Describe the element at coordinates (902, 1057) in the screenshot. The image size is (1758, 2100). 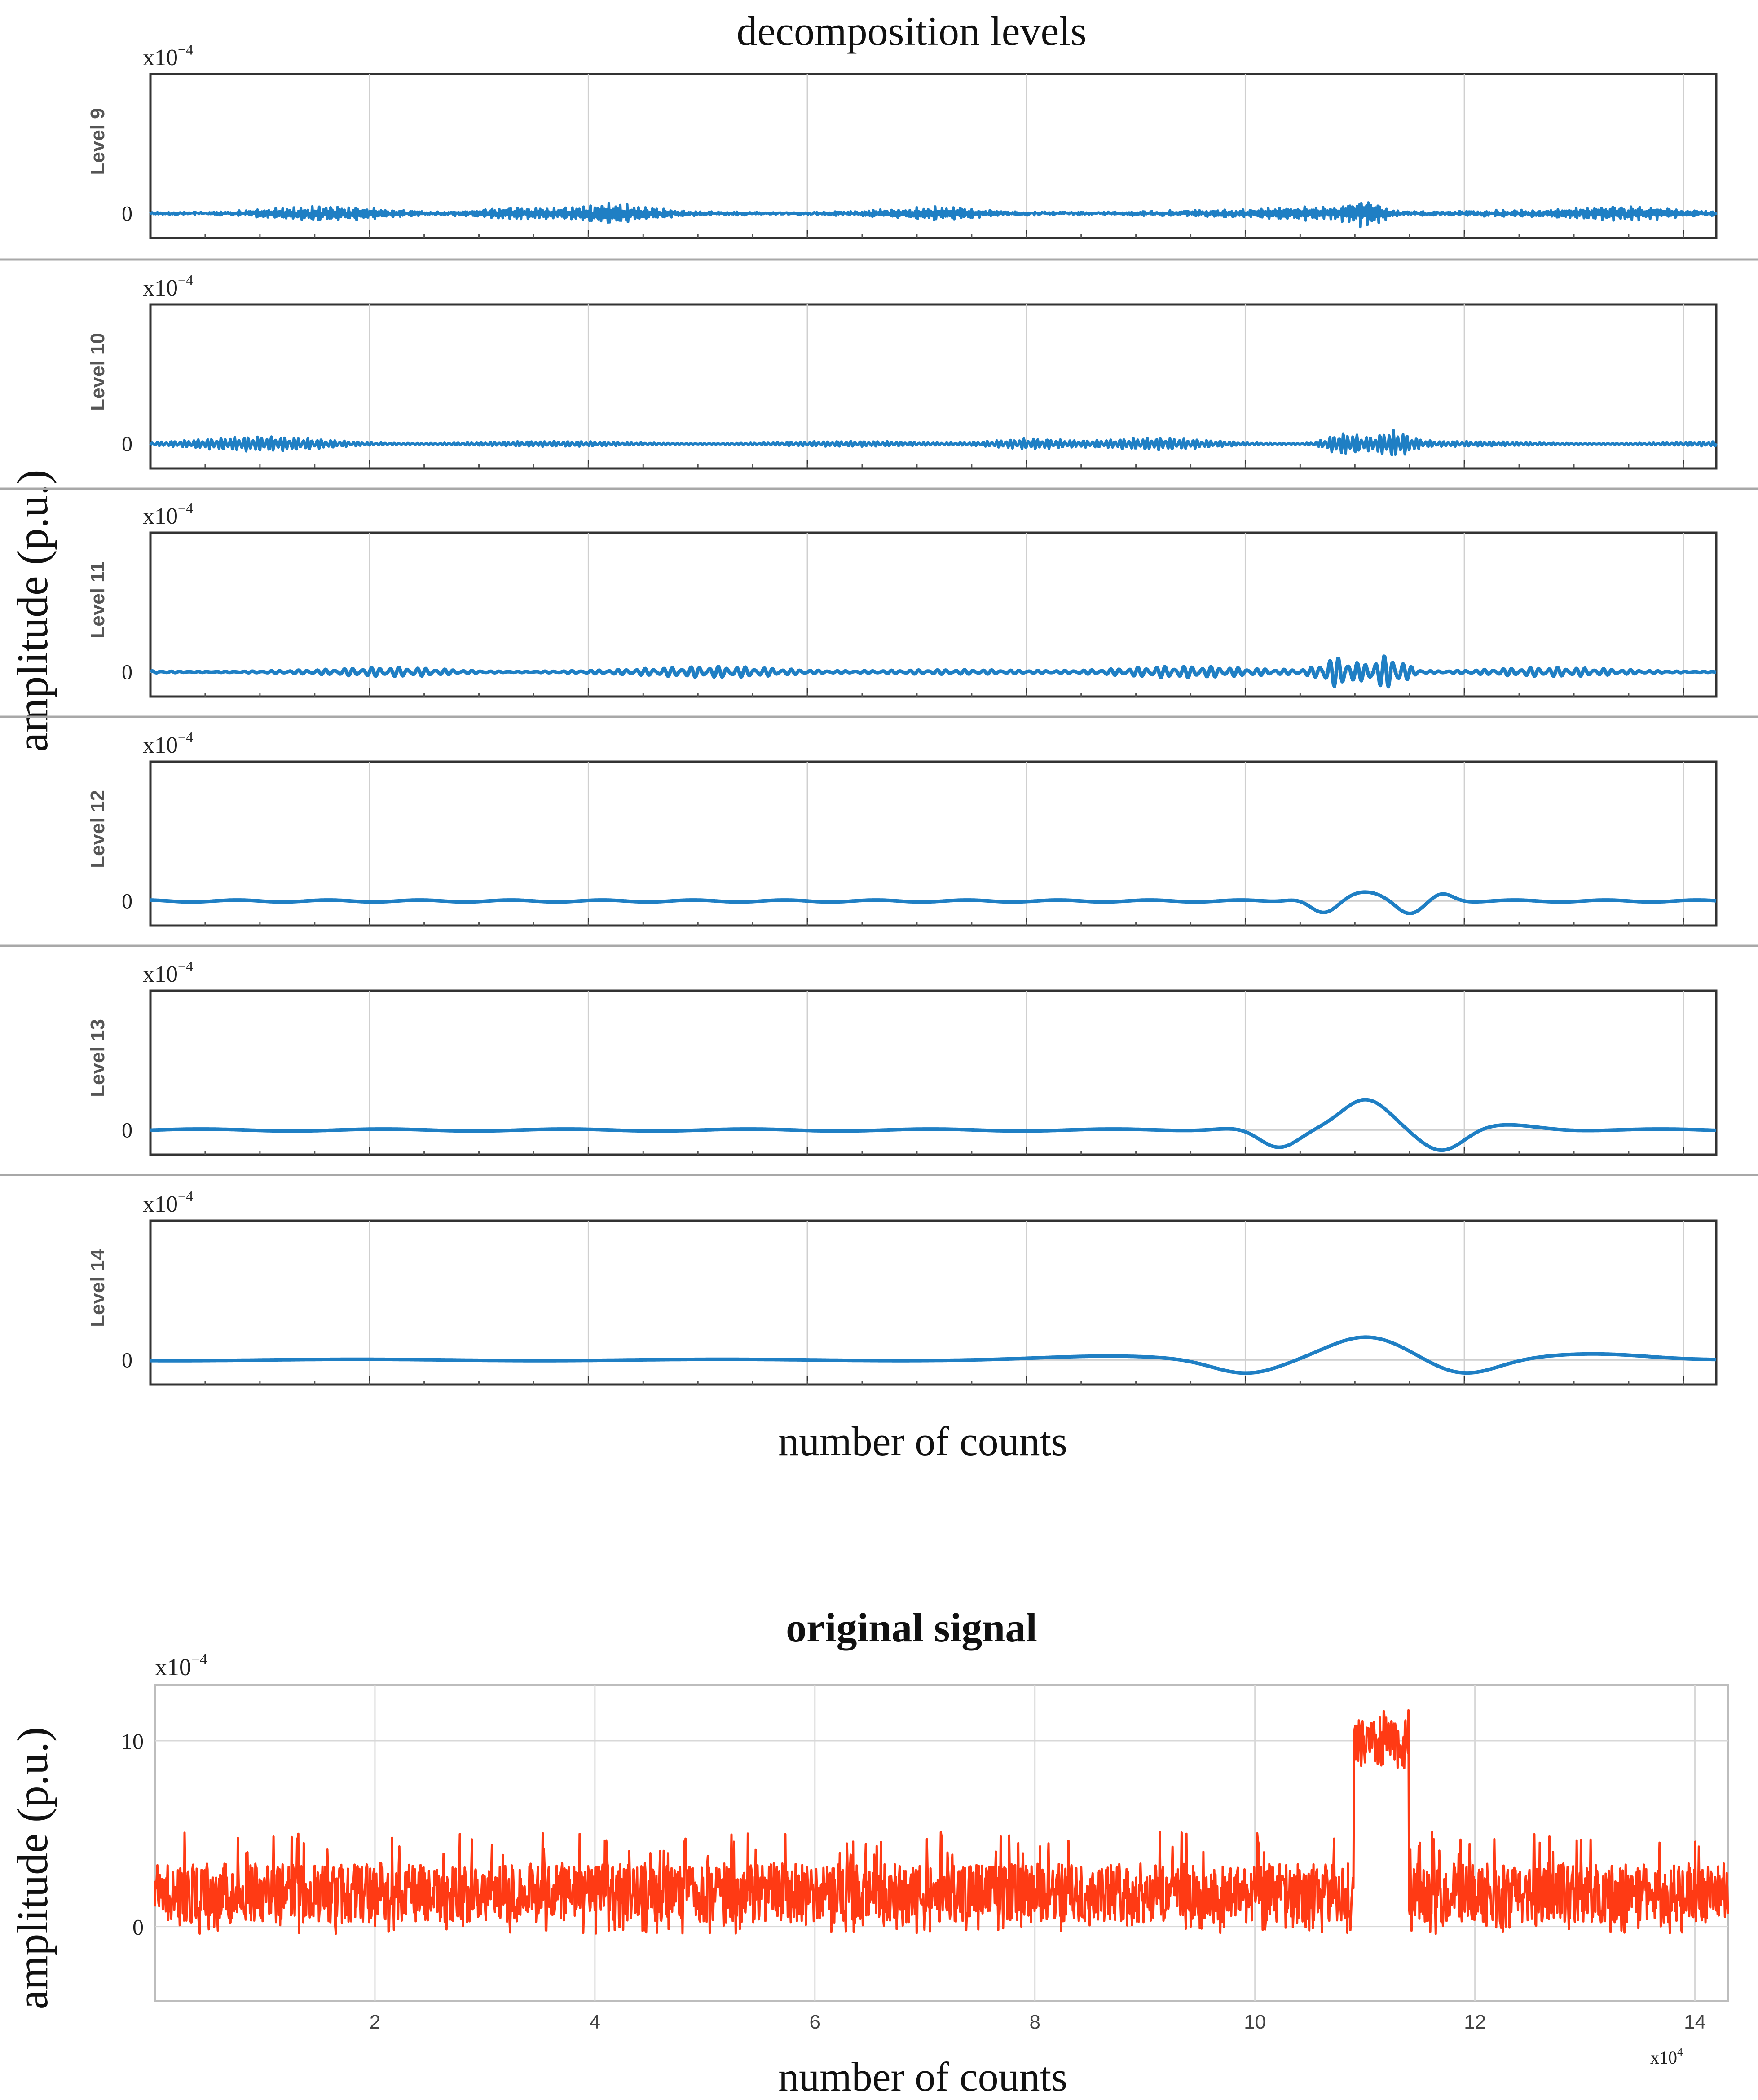
I see `panel-level-13: Level 13 0 x10−4` at that location.